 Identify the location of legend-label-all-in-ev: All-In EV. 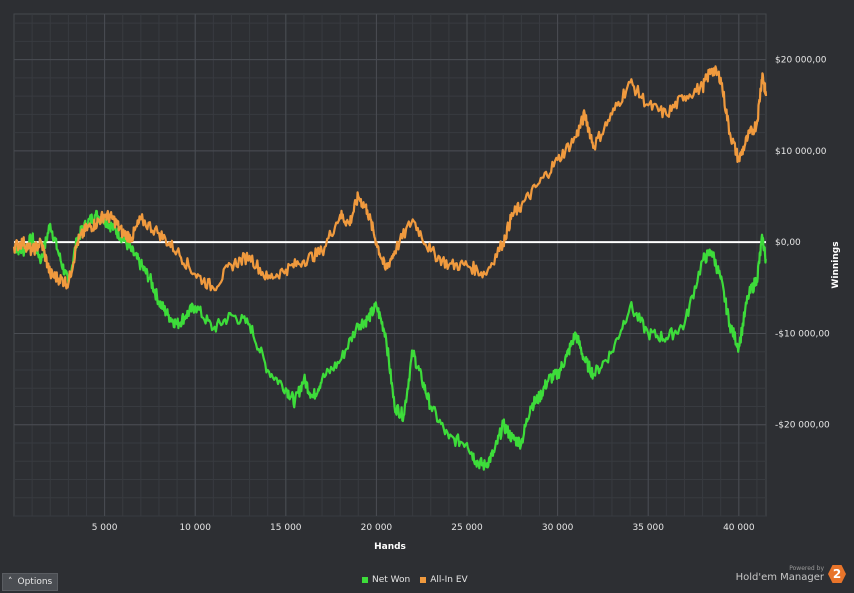
(449, 580).